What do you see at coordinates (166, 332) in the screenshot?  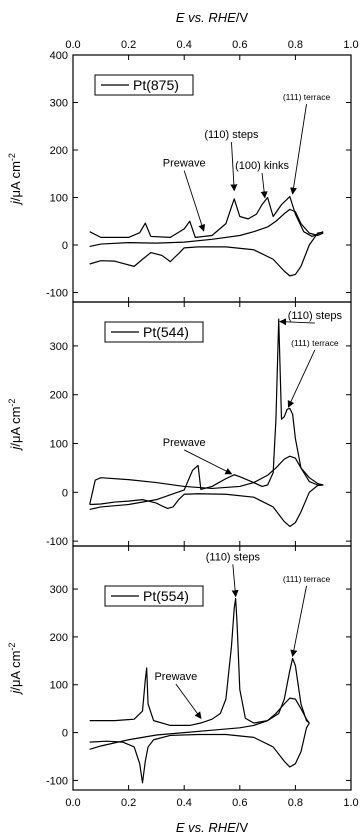 I see `legend-label: Pt(544)` at bounding box center [166, 332].